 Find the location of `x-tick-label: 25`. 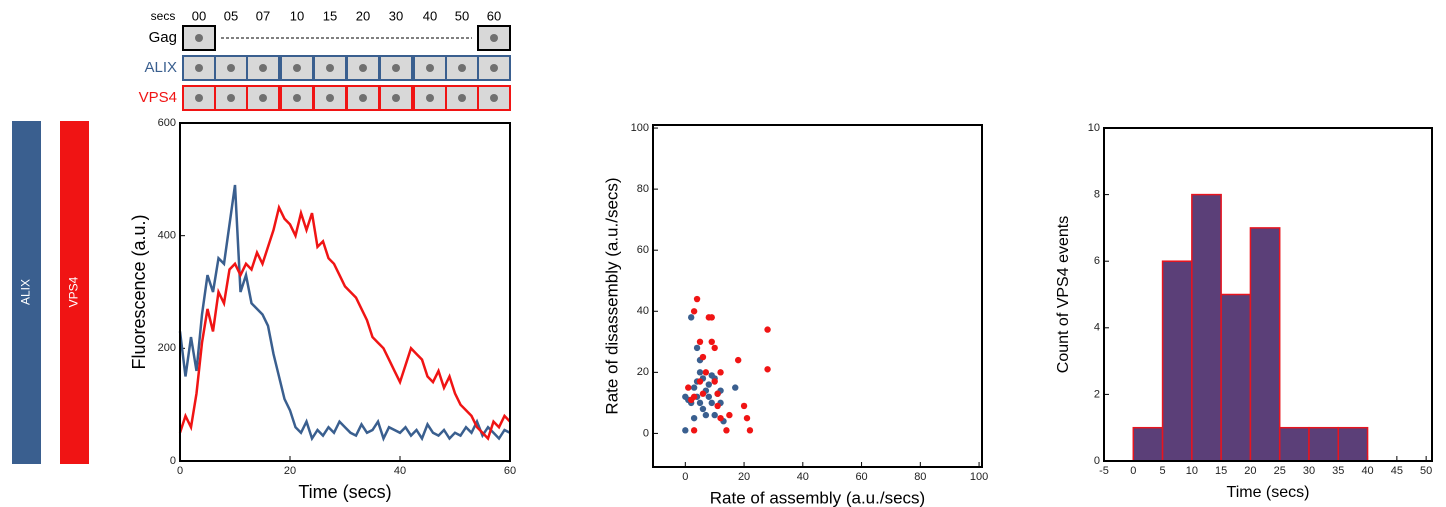

x-tick-label: 25 is located at coordinates (1280, 471).